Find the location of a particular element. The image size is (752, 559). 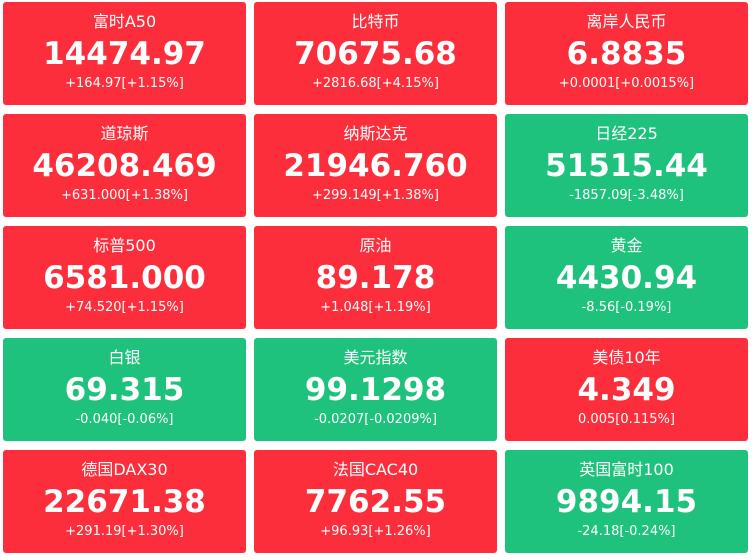

quote-tile: 德国DAX30 22671.38 +291.19[+1.30%] is located at coordinates (124, 501).